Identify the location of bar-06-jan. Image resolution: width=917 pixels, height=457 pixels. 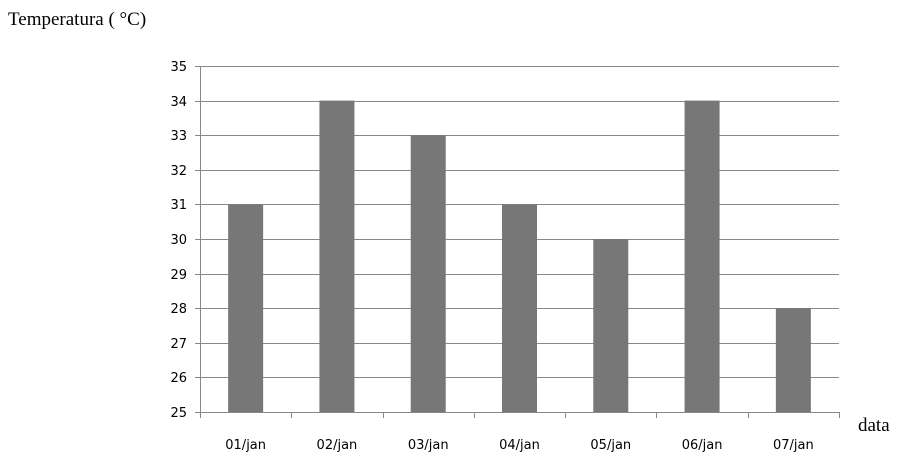
(702, 256).